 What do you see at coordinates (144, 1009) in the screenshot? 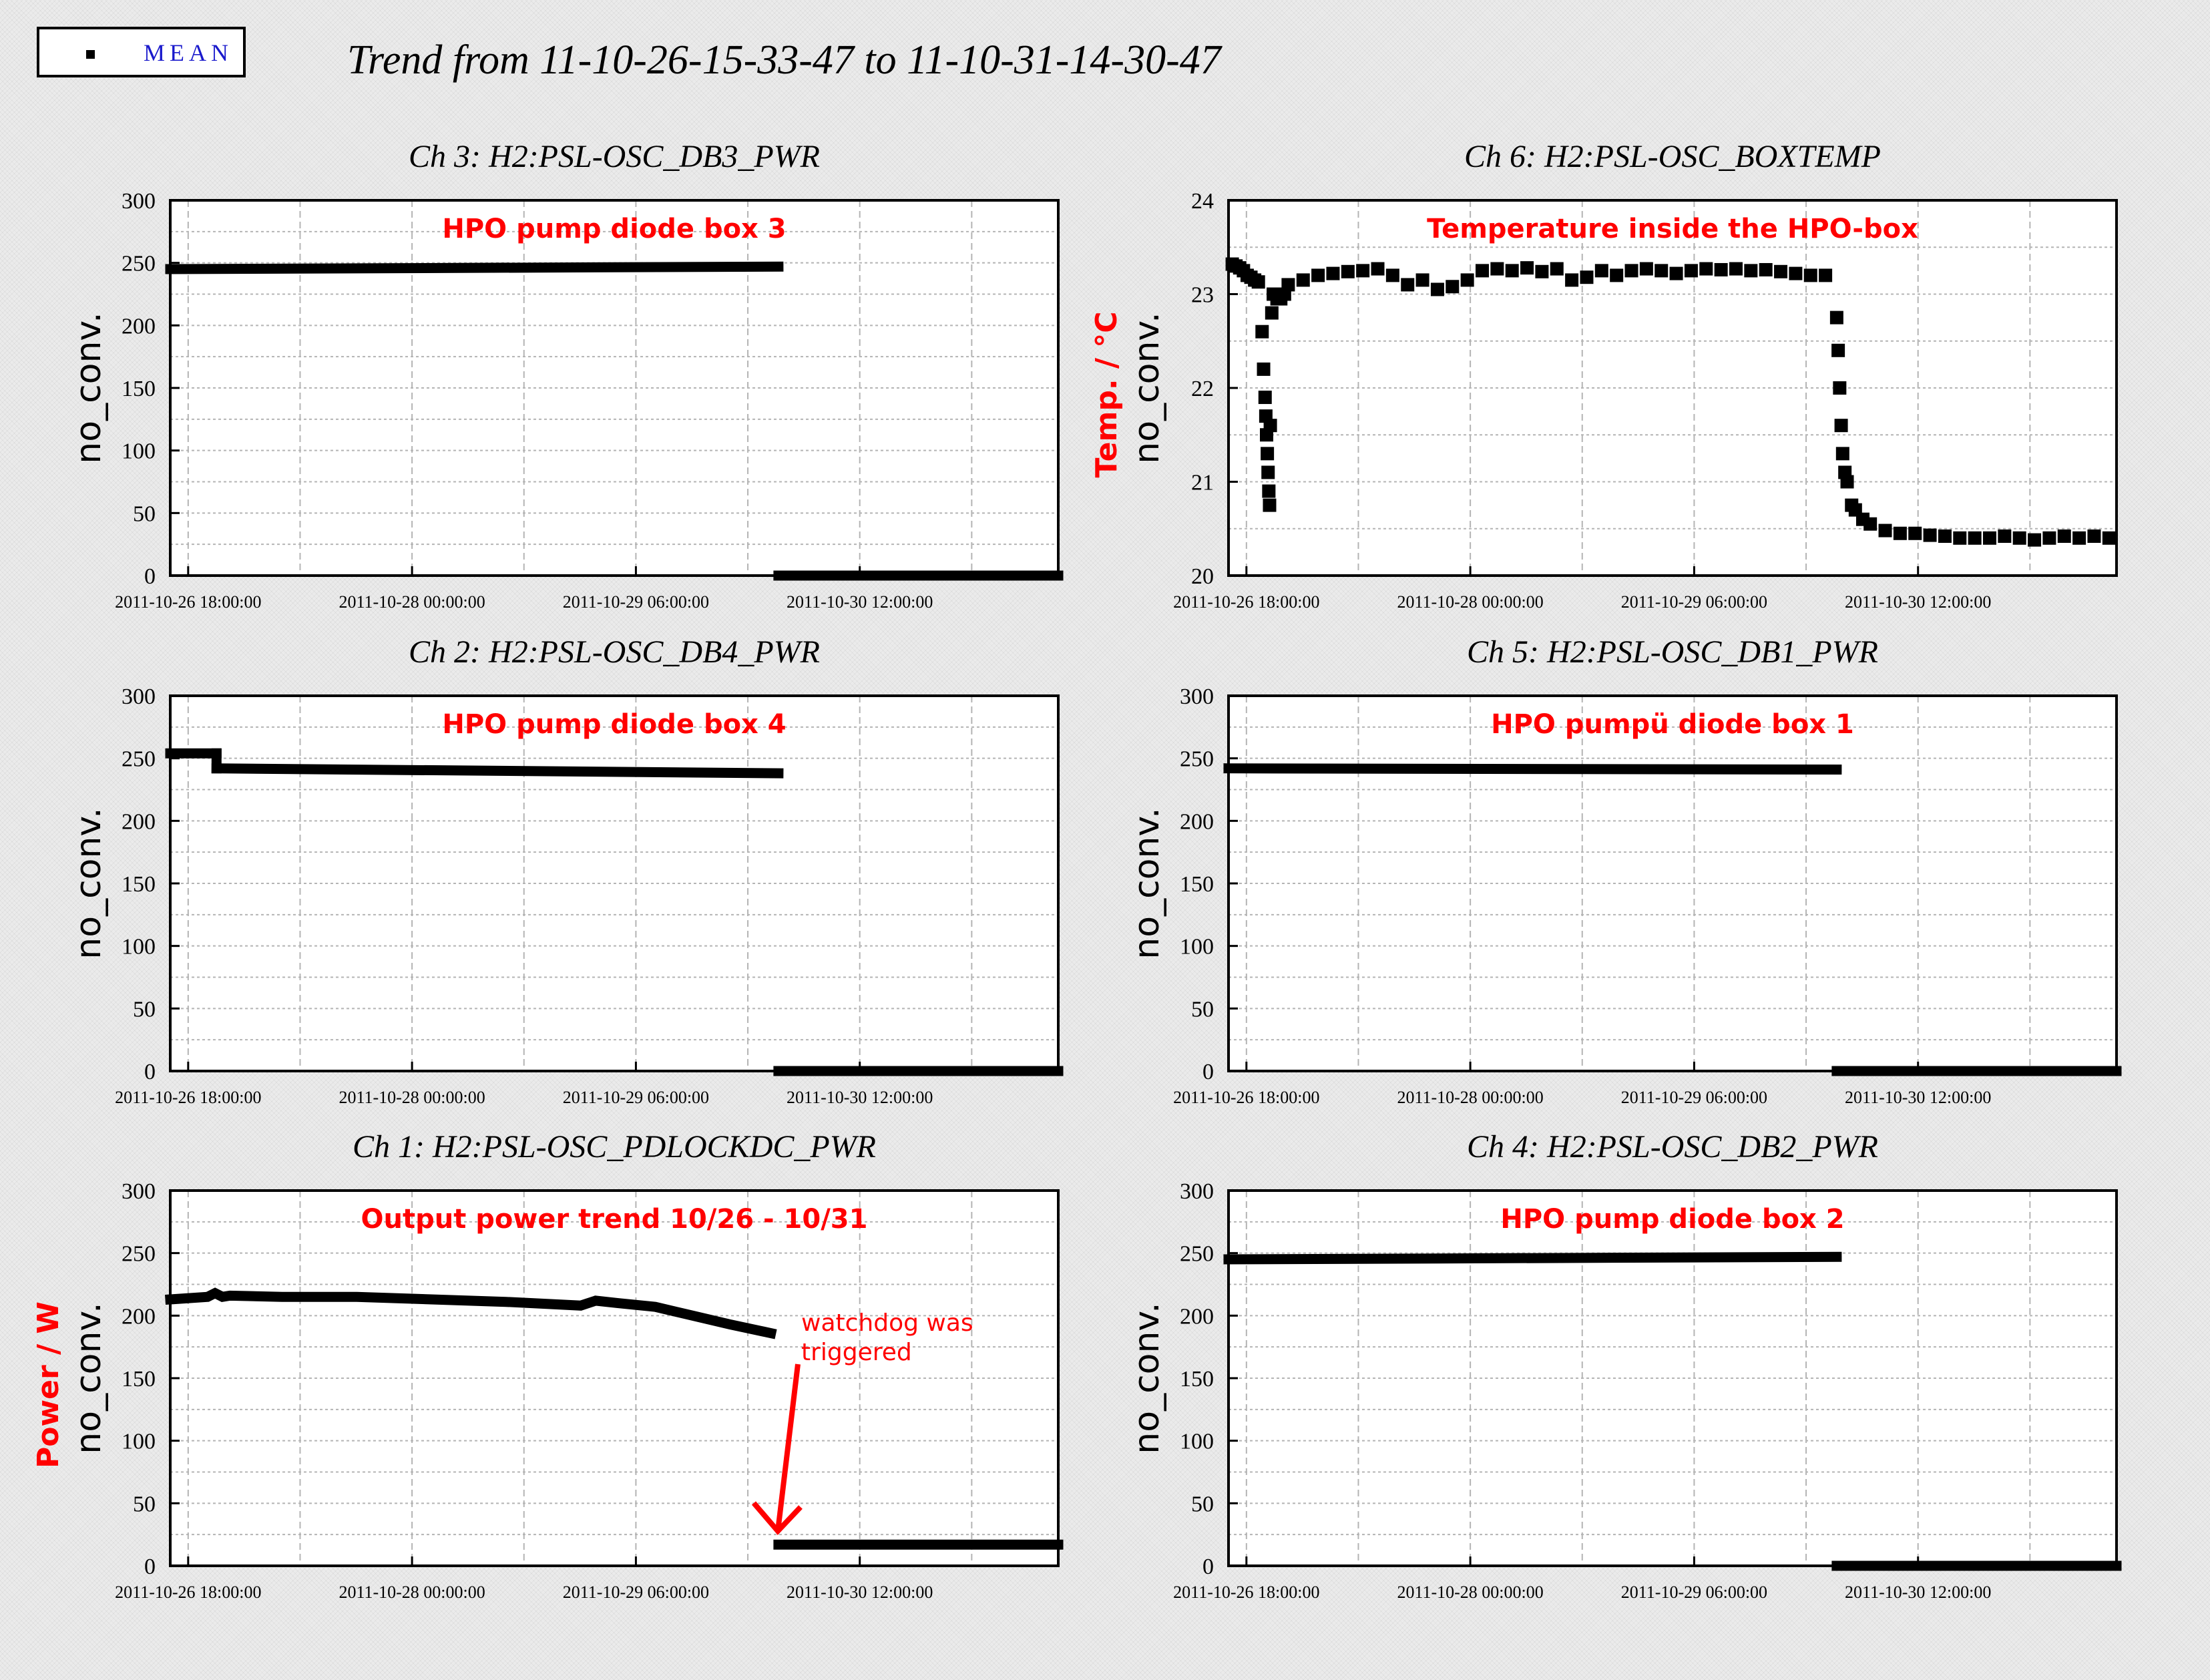
I see `y-tick-label: 50` at bounding box center [144, 1009].